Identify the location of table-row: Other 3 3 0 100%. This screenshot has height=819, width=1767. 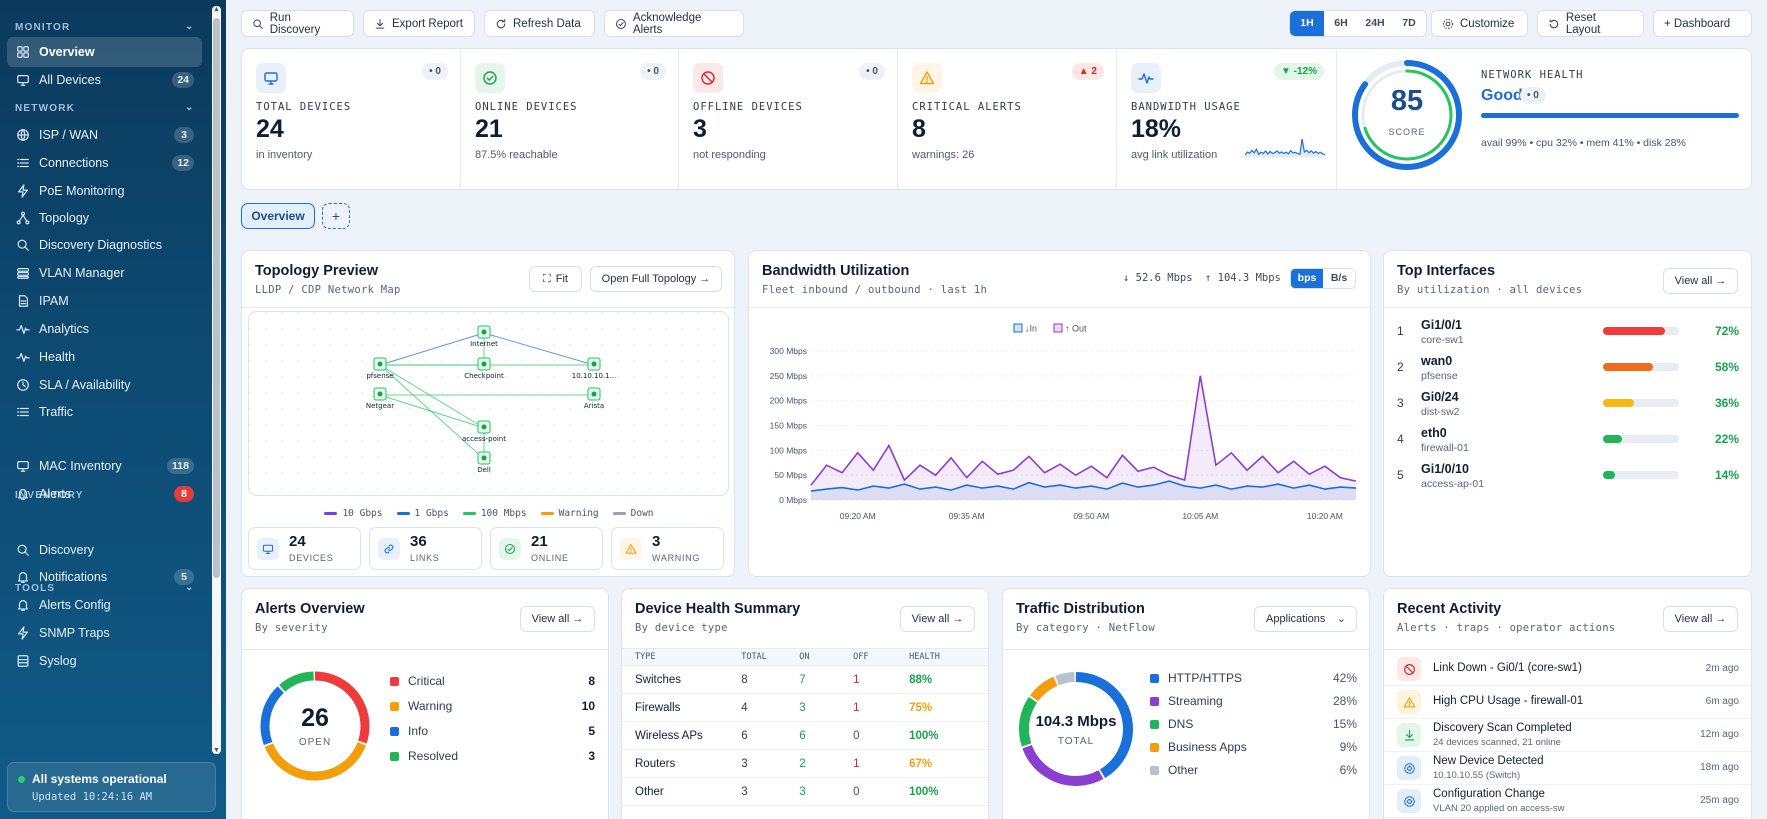
(805, 792).